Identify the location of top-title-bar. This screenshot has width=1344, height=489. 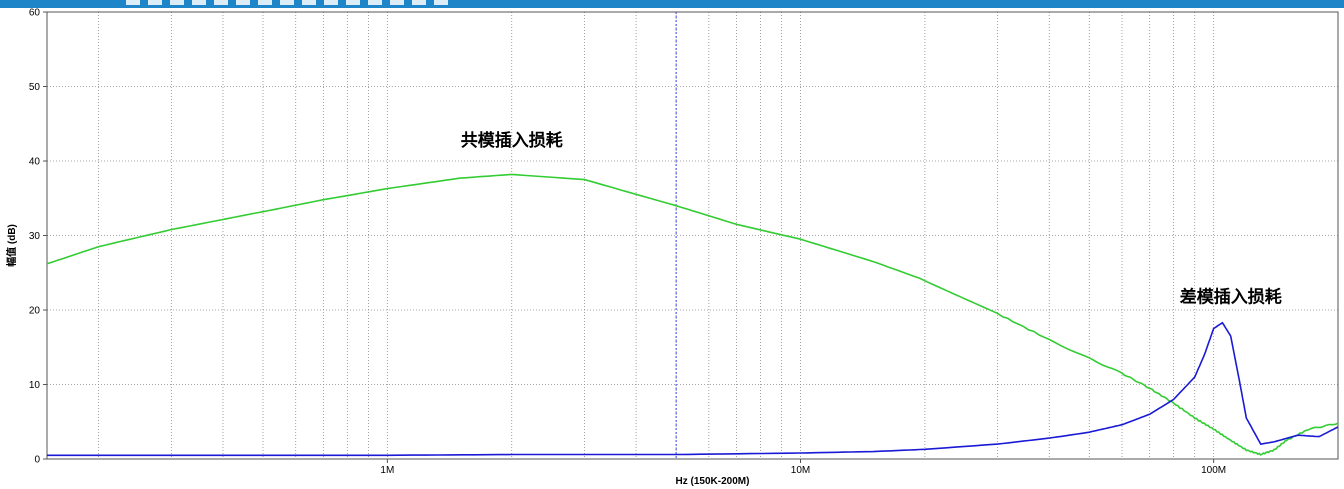
(672, 4).